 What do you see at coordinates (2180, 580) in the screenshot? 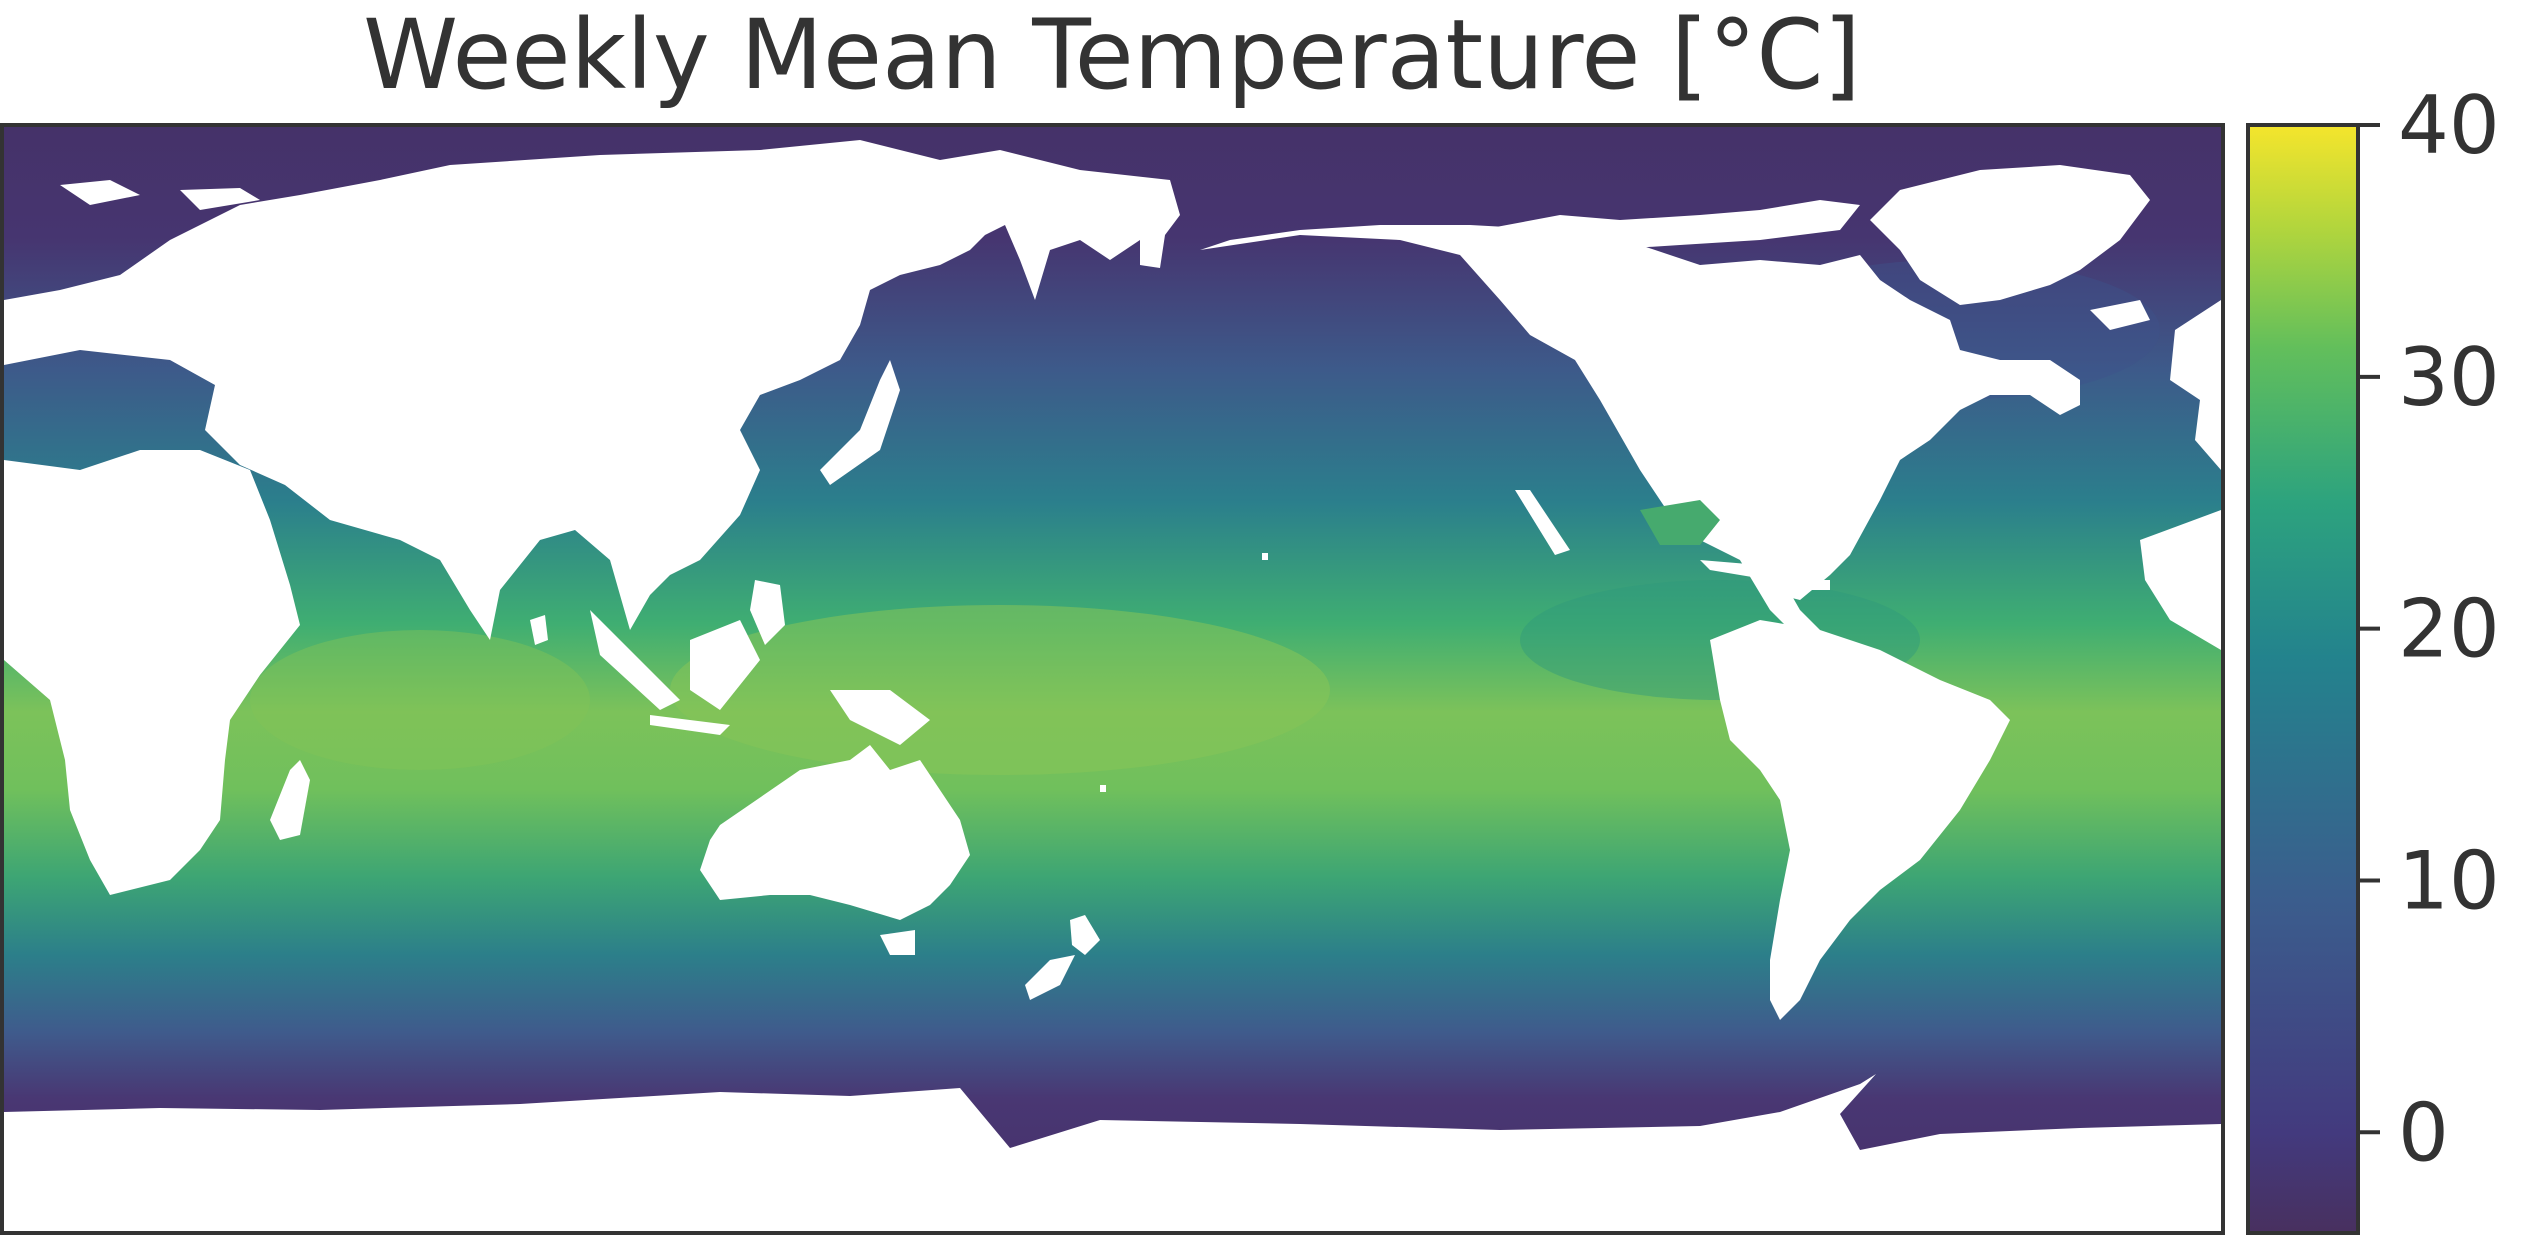
I see `land-africa-west-edge` at bounding box center [2180, 580].